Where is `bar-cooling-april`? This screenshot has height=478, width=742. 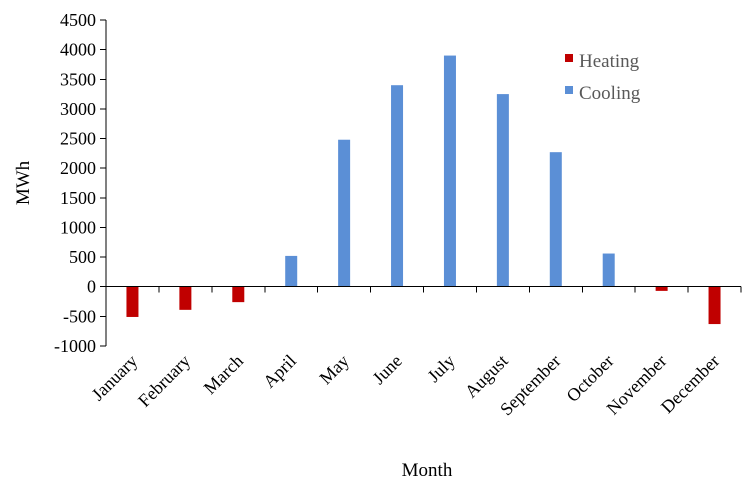
bar-cooling-april is located at coordinates (291, 271).